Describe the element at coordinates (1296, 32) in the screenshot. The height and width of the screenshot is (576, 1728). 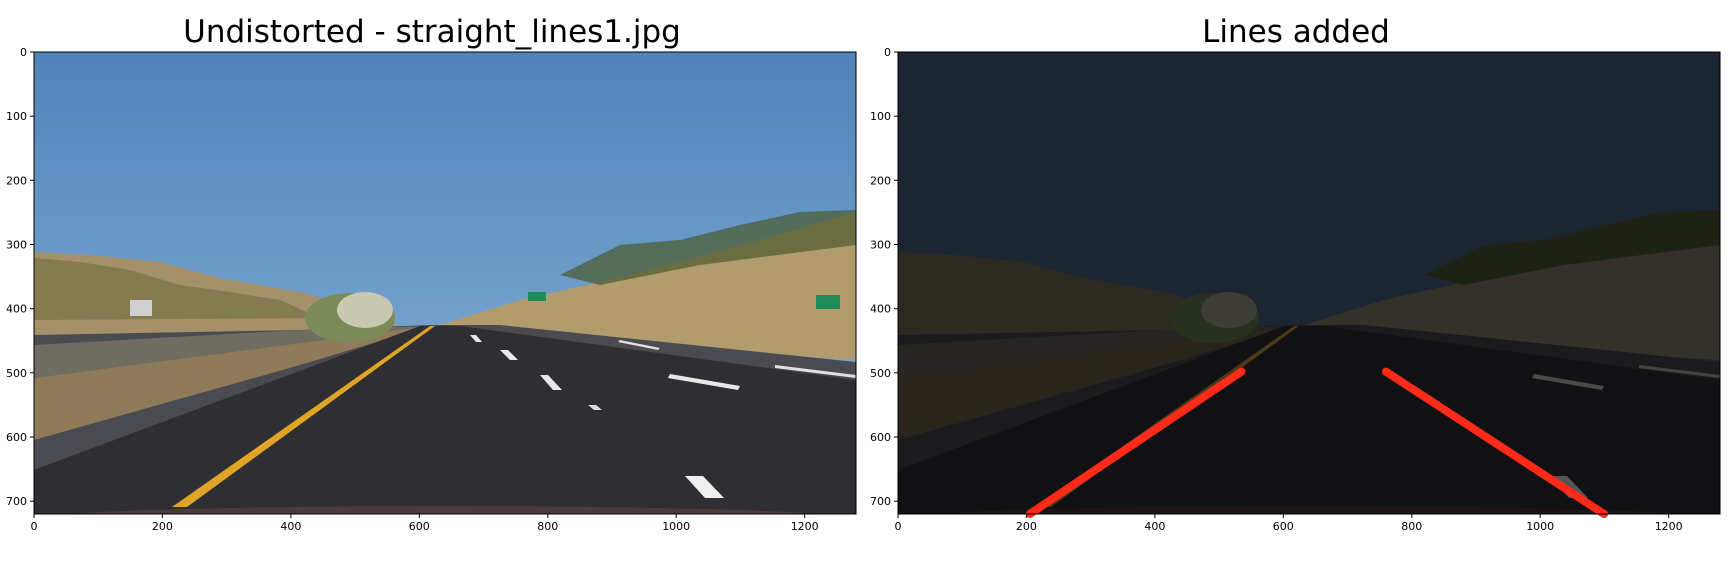
I see `panel-title: Lines added` at that location.